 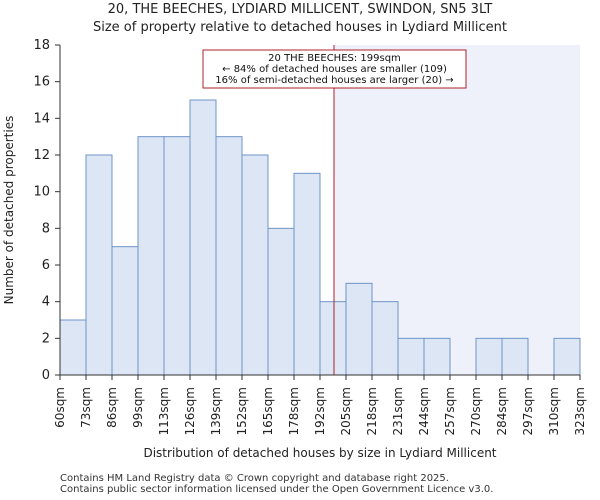 What do you see at coordinates (41, 155) in the screenshot?
I see `y-tick-label-12: 12` at bounding box center [41, 155].